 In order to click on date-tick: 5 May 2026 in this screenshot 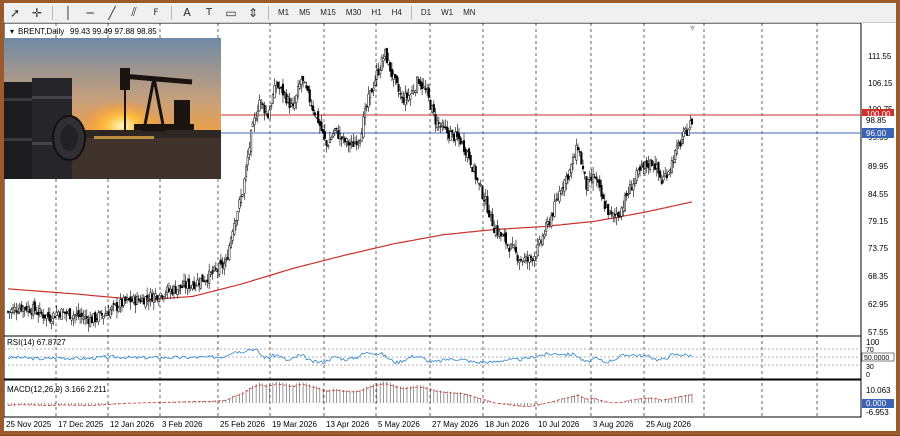, I will do `click(399, 424)`.